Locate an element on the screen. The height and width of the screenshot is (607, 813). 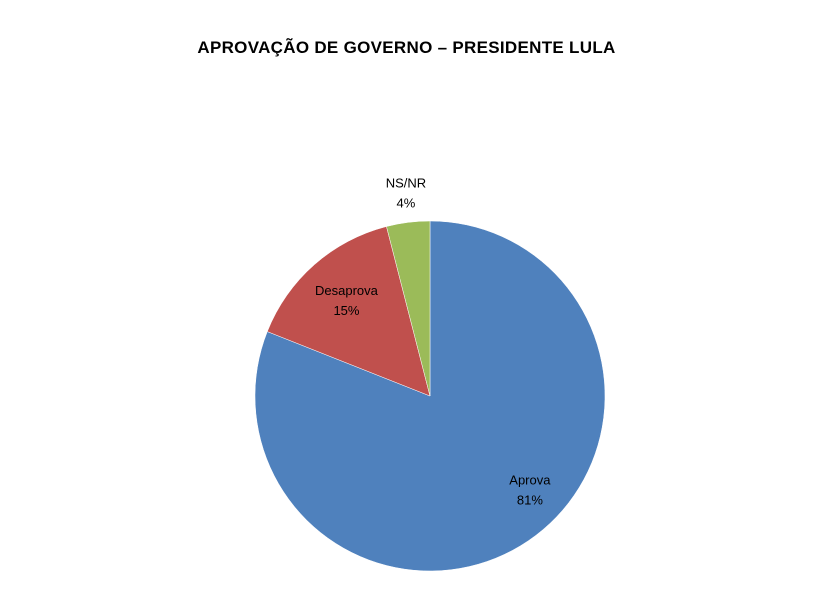
pie-slice-desaprova is located at coordinates (348, 311).